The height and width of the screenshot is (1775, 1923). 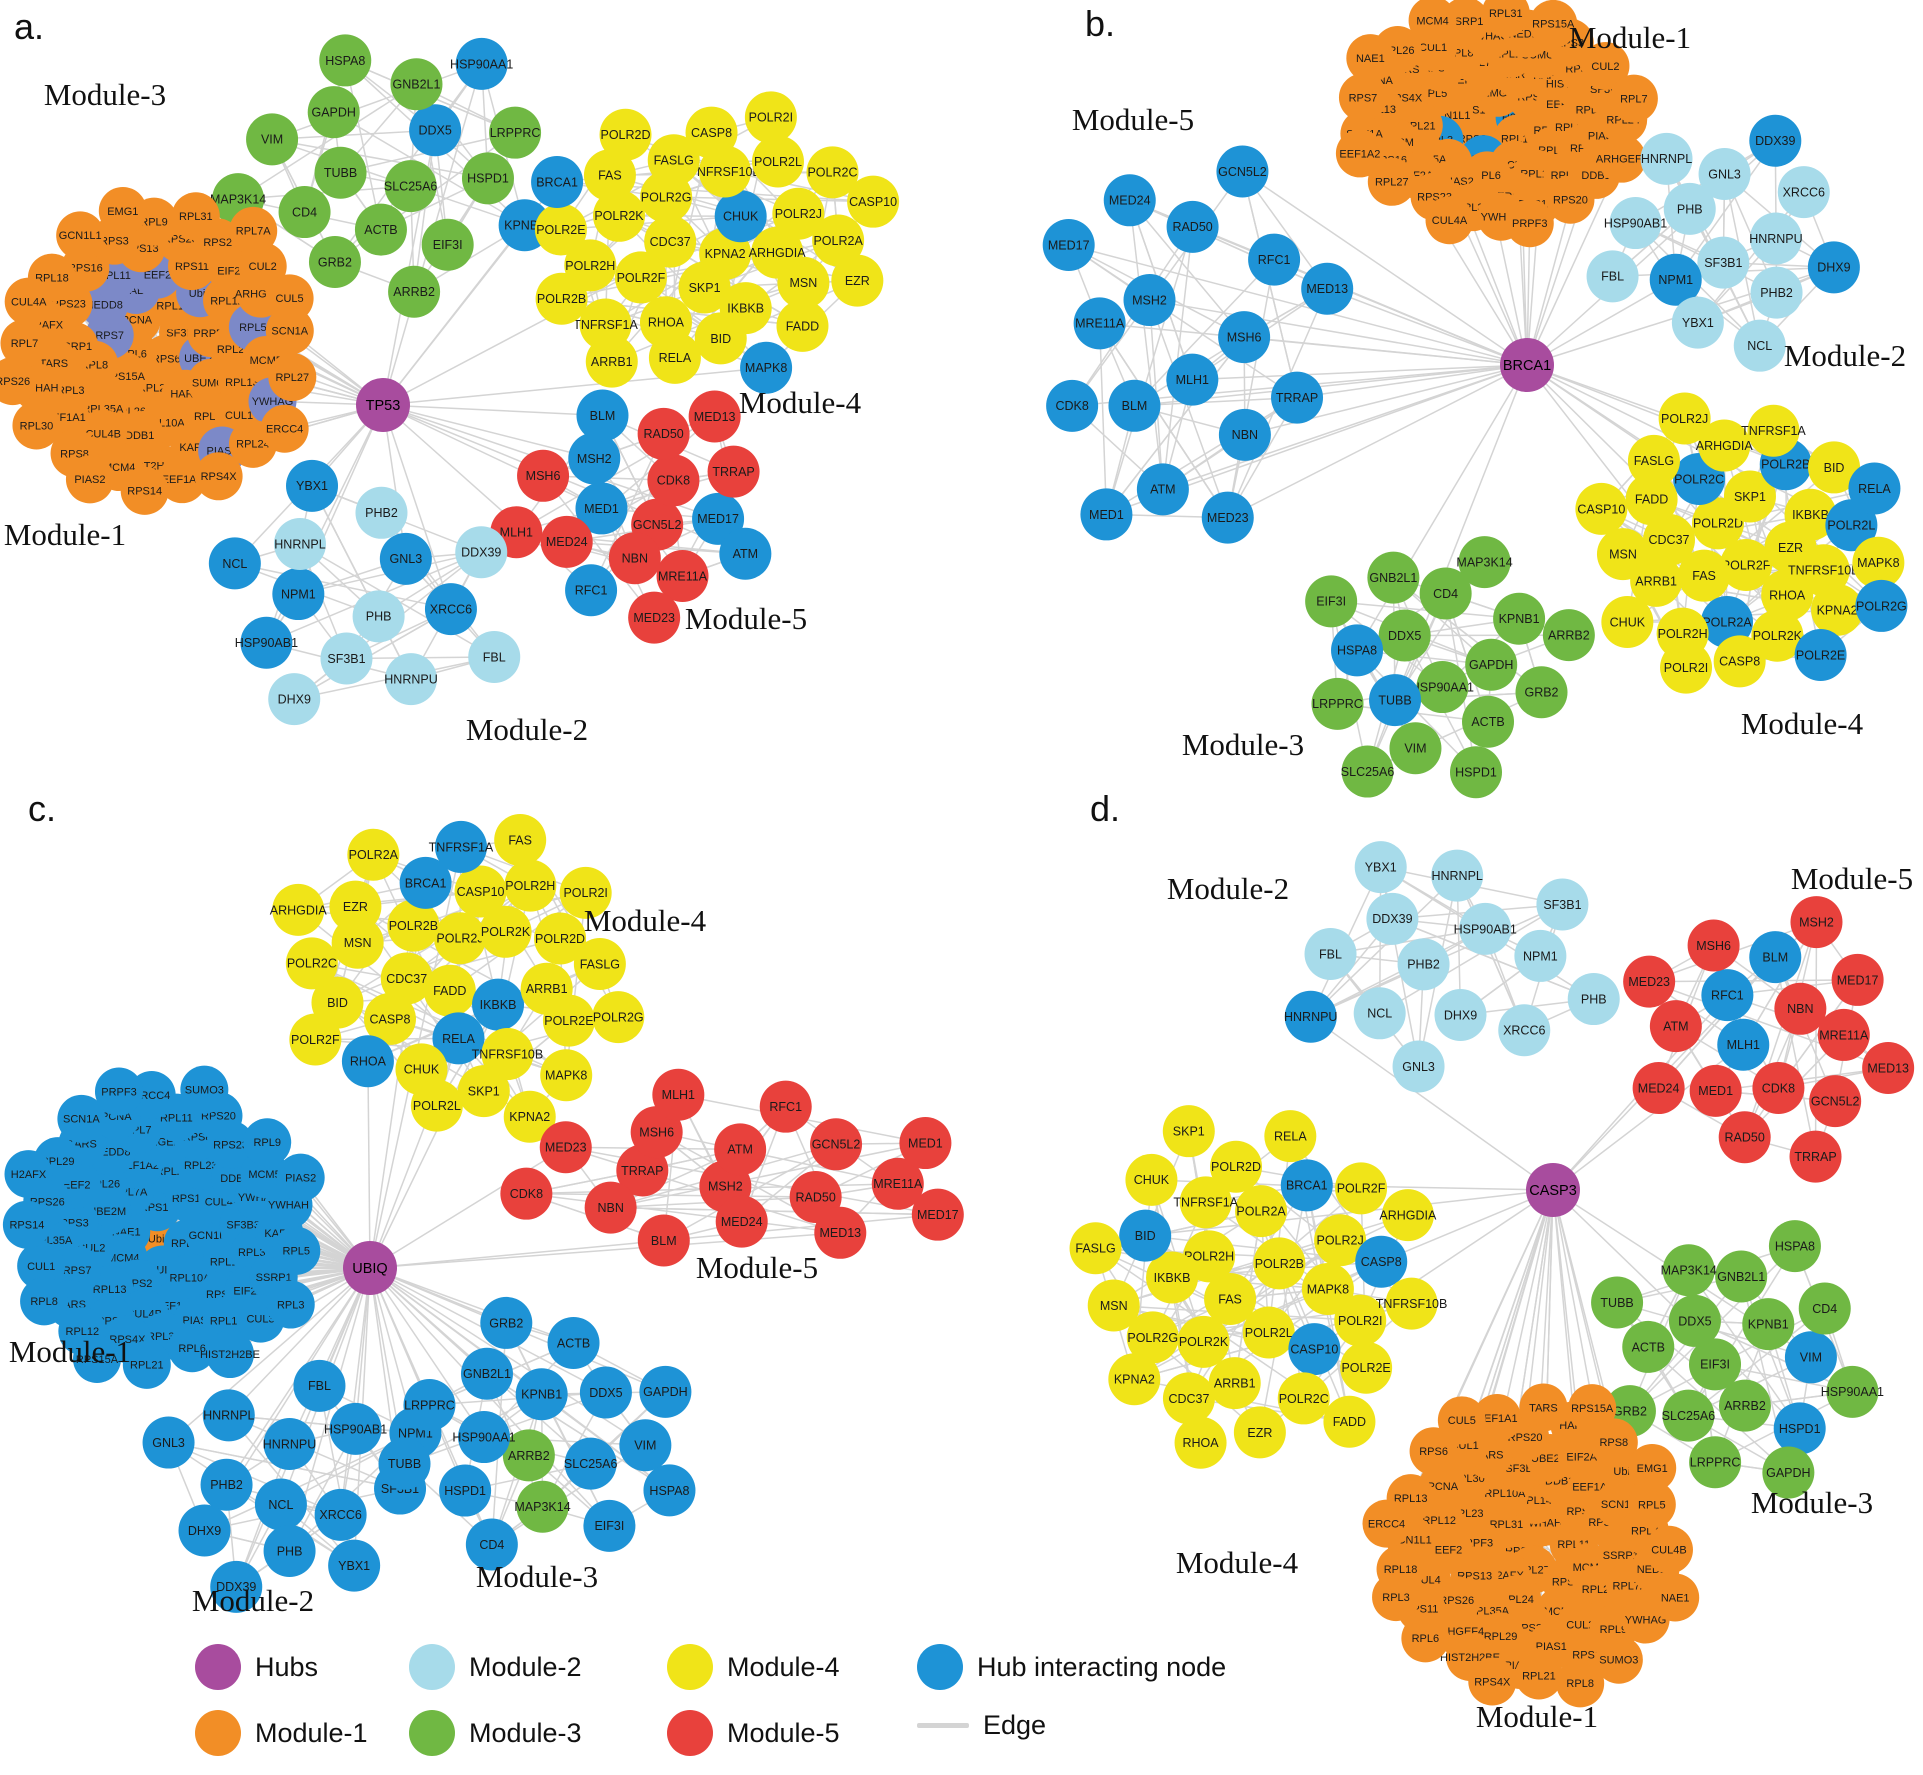 What do you see at coordinates (530, 885) in the screenshot?
I see `network-node-POLR2H` at bounding box center [530, 885].